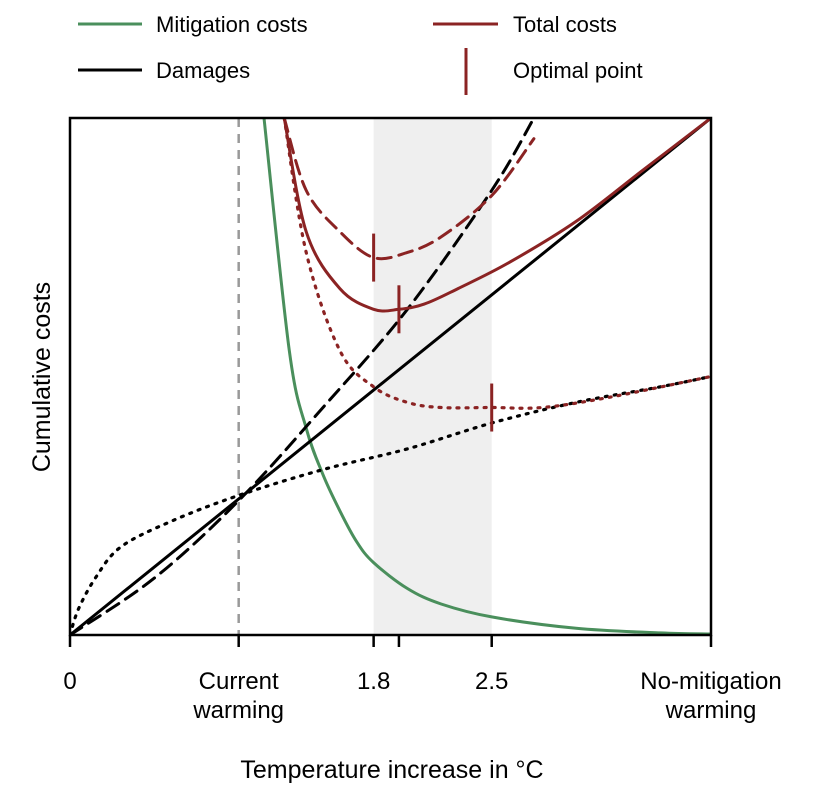 Image resolution: width=824 pixels, height=788 pixels. What do you see at coordinates (432, 376) in the screenshot?
I see `shaded-band` at bounding box center [432, 376].